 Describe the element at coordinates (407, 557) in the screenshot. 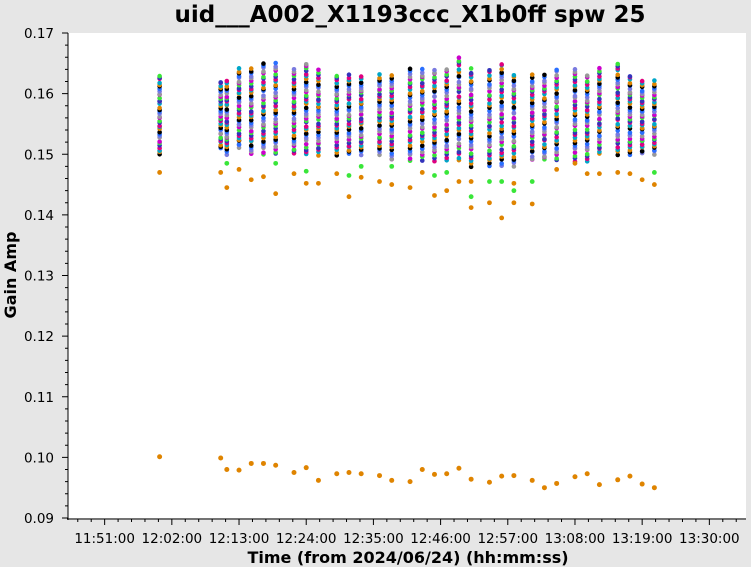

I see `x-axis-label: Time (from 2024/06/24) (hh:mm:ss)` at that location.